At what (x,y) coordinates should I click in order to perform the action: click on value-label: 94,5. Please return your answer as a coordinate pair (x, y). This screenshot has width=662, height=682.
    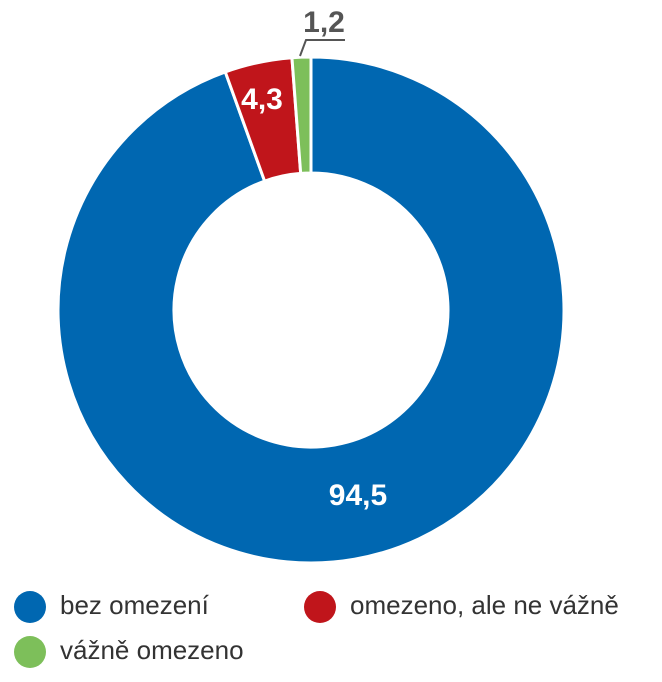
    Looking at the image, I should click on (358, 495).